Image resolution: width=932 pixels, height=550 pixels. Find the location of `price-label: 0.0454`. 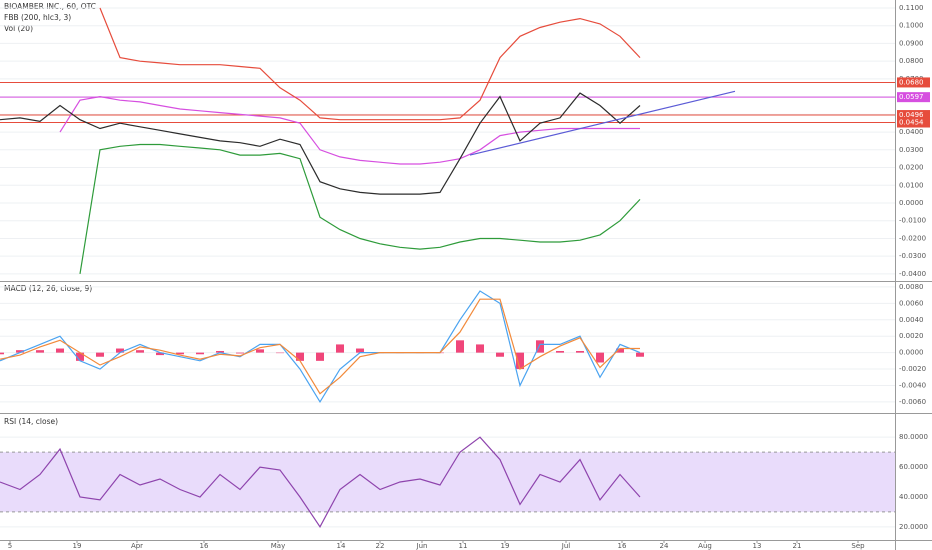

price-label: 0.0454 is located at coordinates (911, 123).